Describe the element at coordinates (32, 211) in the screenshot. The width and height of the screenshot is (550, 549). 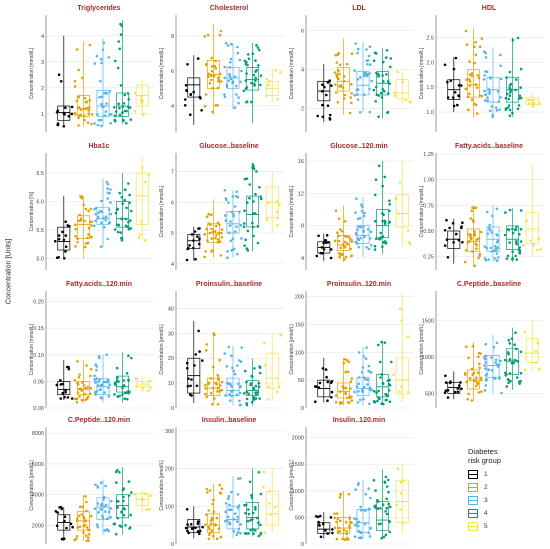
I see `y-axis-label: Concentration [%]` at that location.